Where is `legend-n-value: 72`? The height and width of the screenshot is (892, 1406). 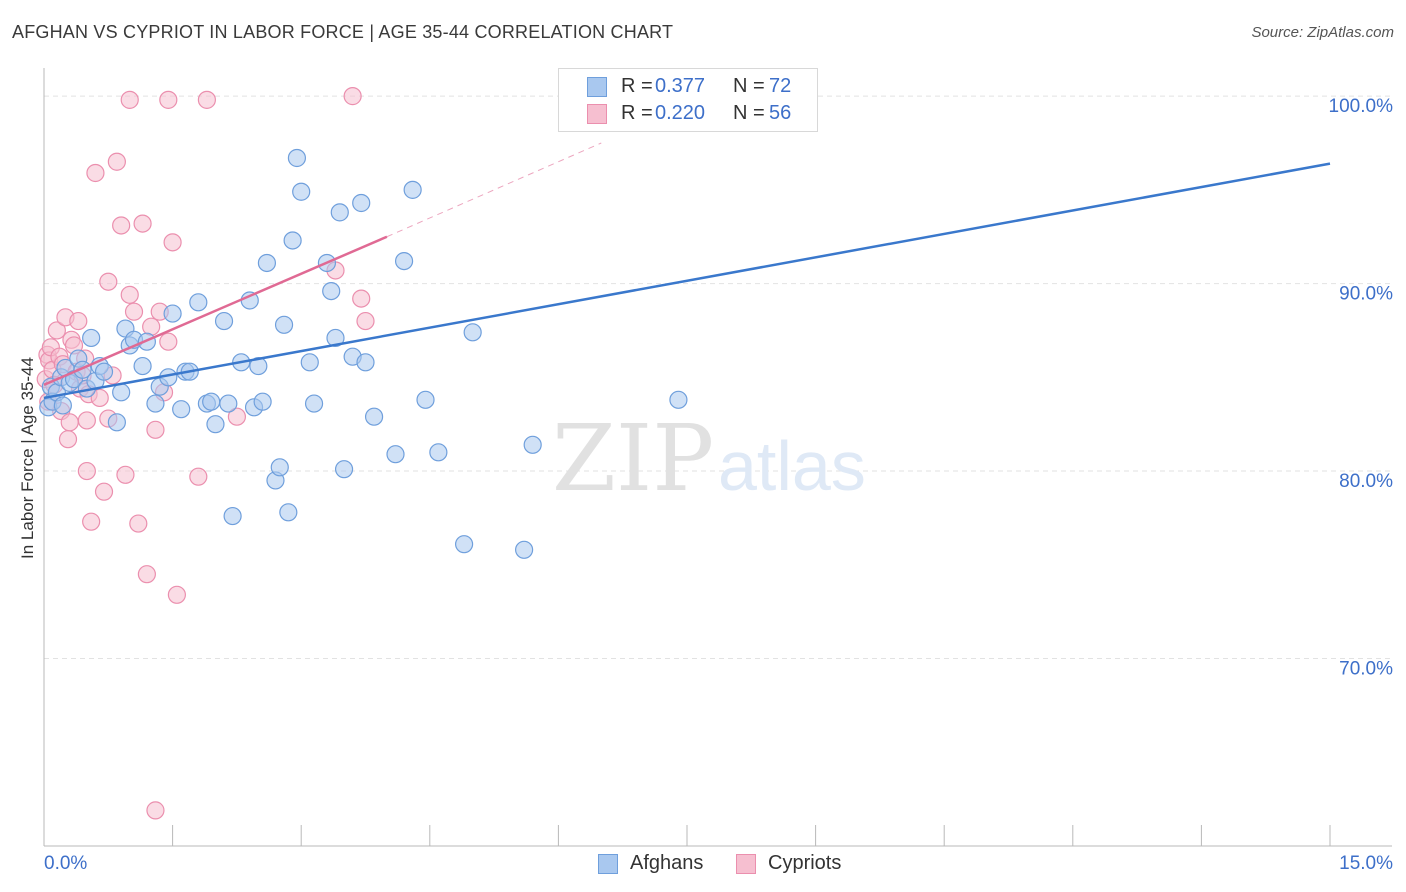
legend-n-value: 72 is located at coordinates (780, 86).